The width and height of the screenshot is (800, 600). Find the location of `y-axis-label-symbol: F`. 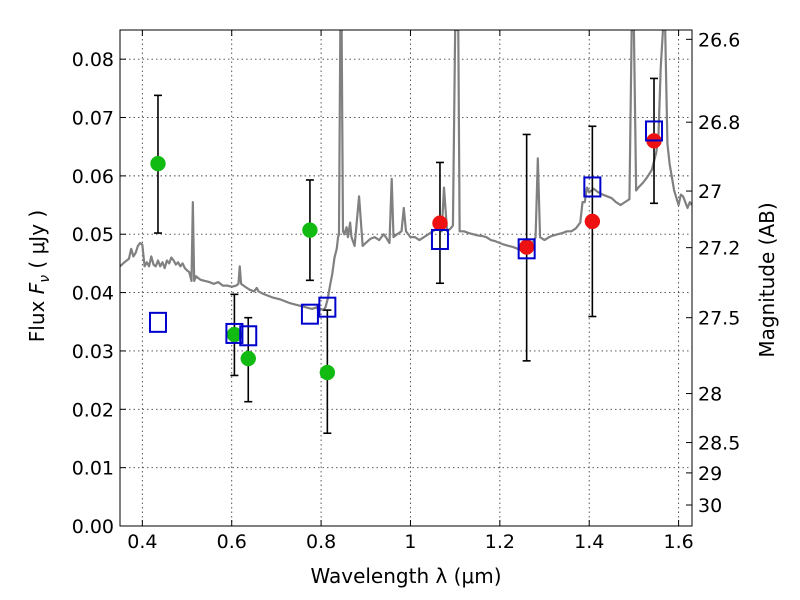

y-axis-label-symbol: F is located at coordinates (37, 288).